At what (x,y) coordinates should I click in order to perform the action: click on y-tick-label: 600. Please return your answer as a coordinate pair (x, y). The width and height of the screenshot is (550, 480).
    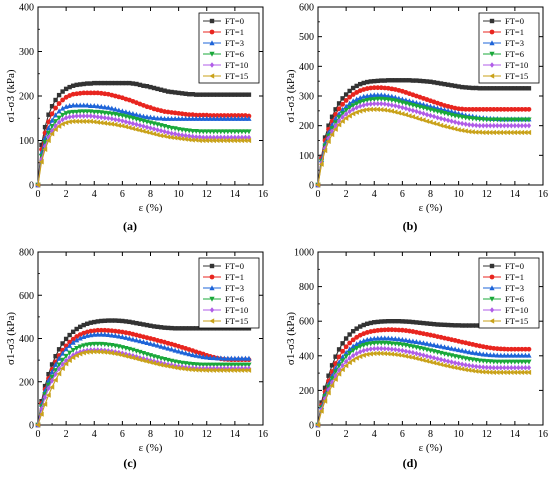
    Looking at the image, I should click on (306, 8).